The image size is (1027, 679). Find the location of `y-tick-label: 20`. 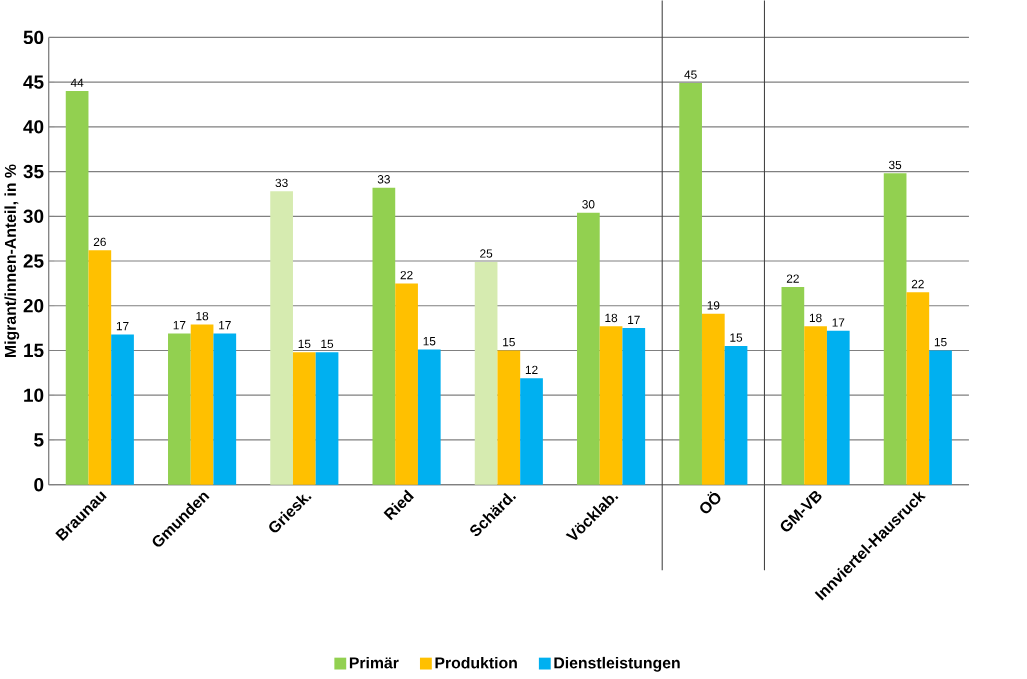

y-tick-label: 20 is located at coordinates (33, 305).